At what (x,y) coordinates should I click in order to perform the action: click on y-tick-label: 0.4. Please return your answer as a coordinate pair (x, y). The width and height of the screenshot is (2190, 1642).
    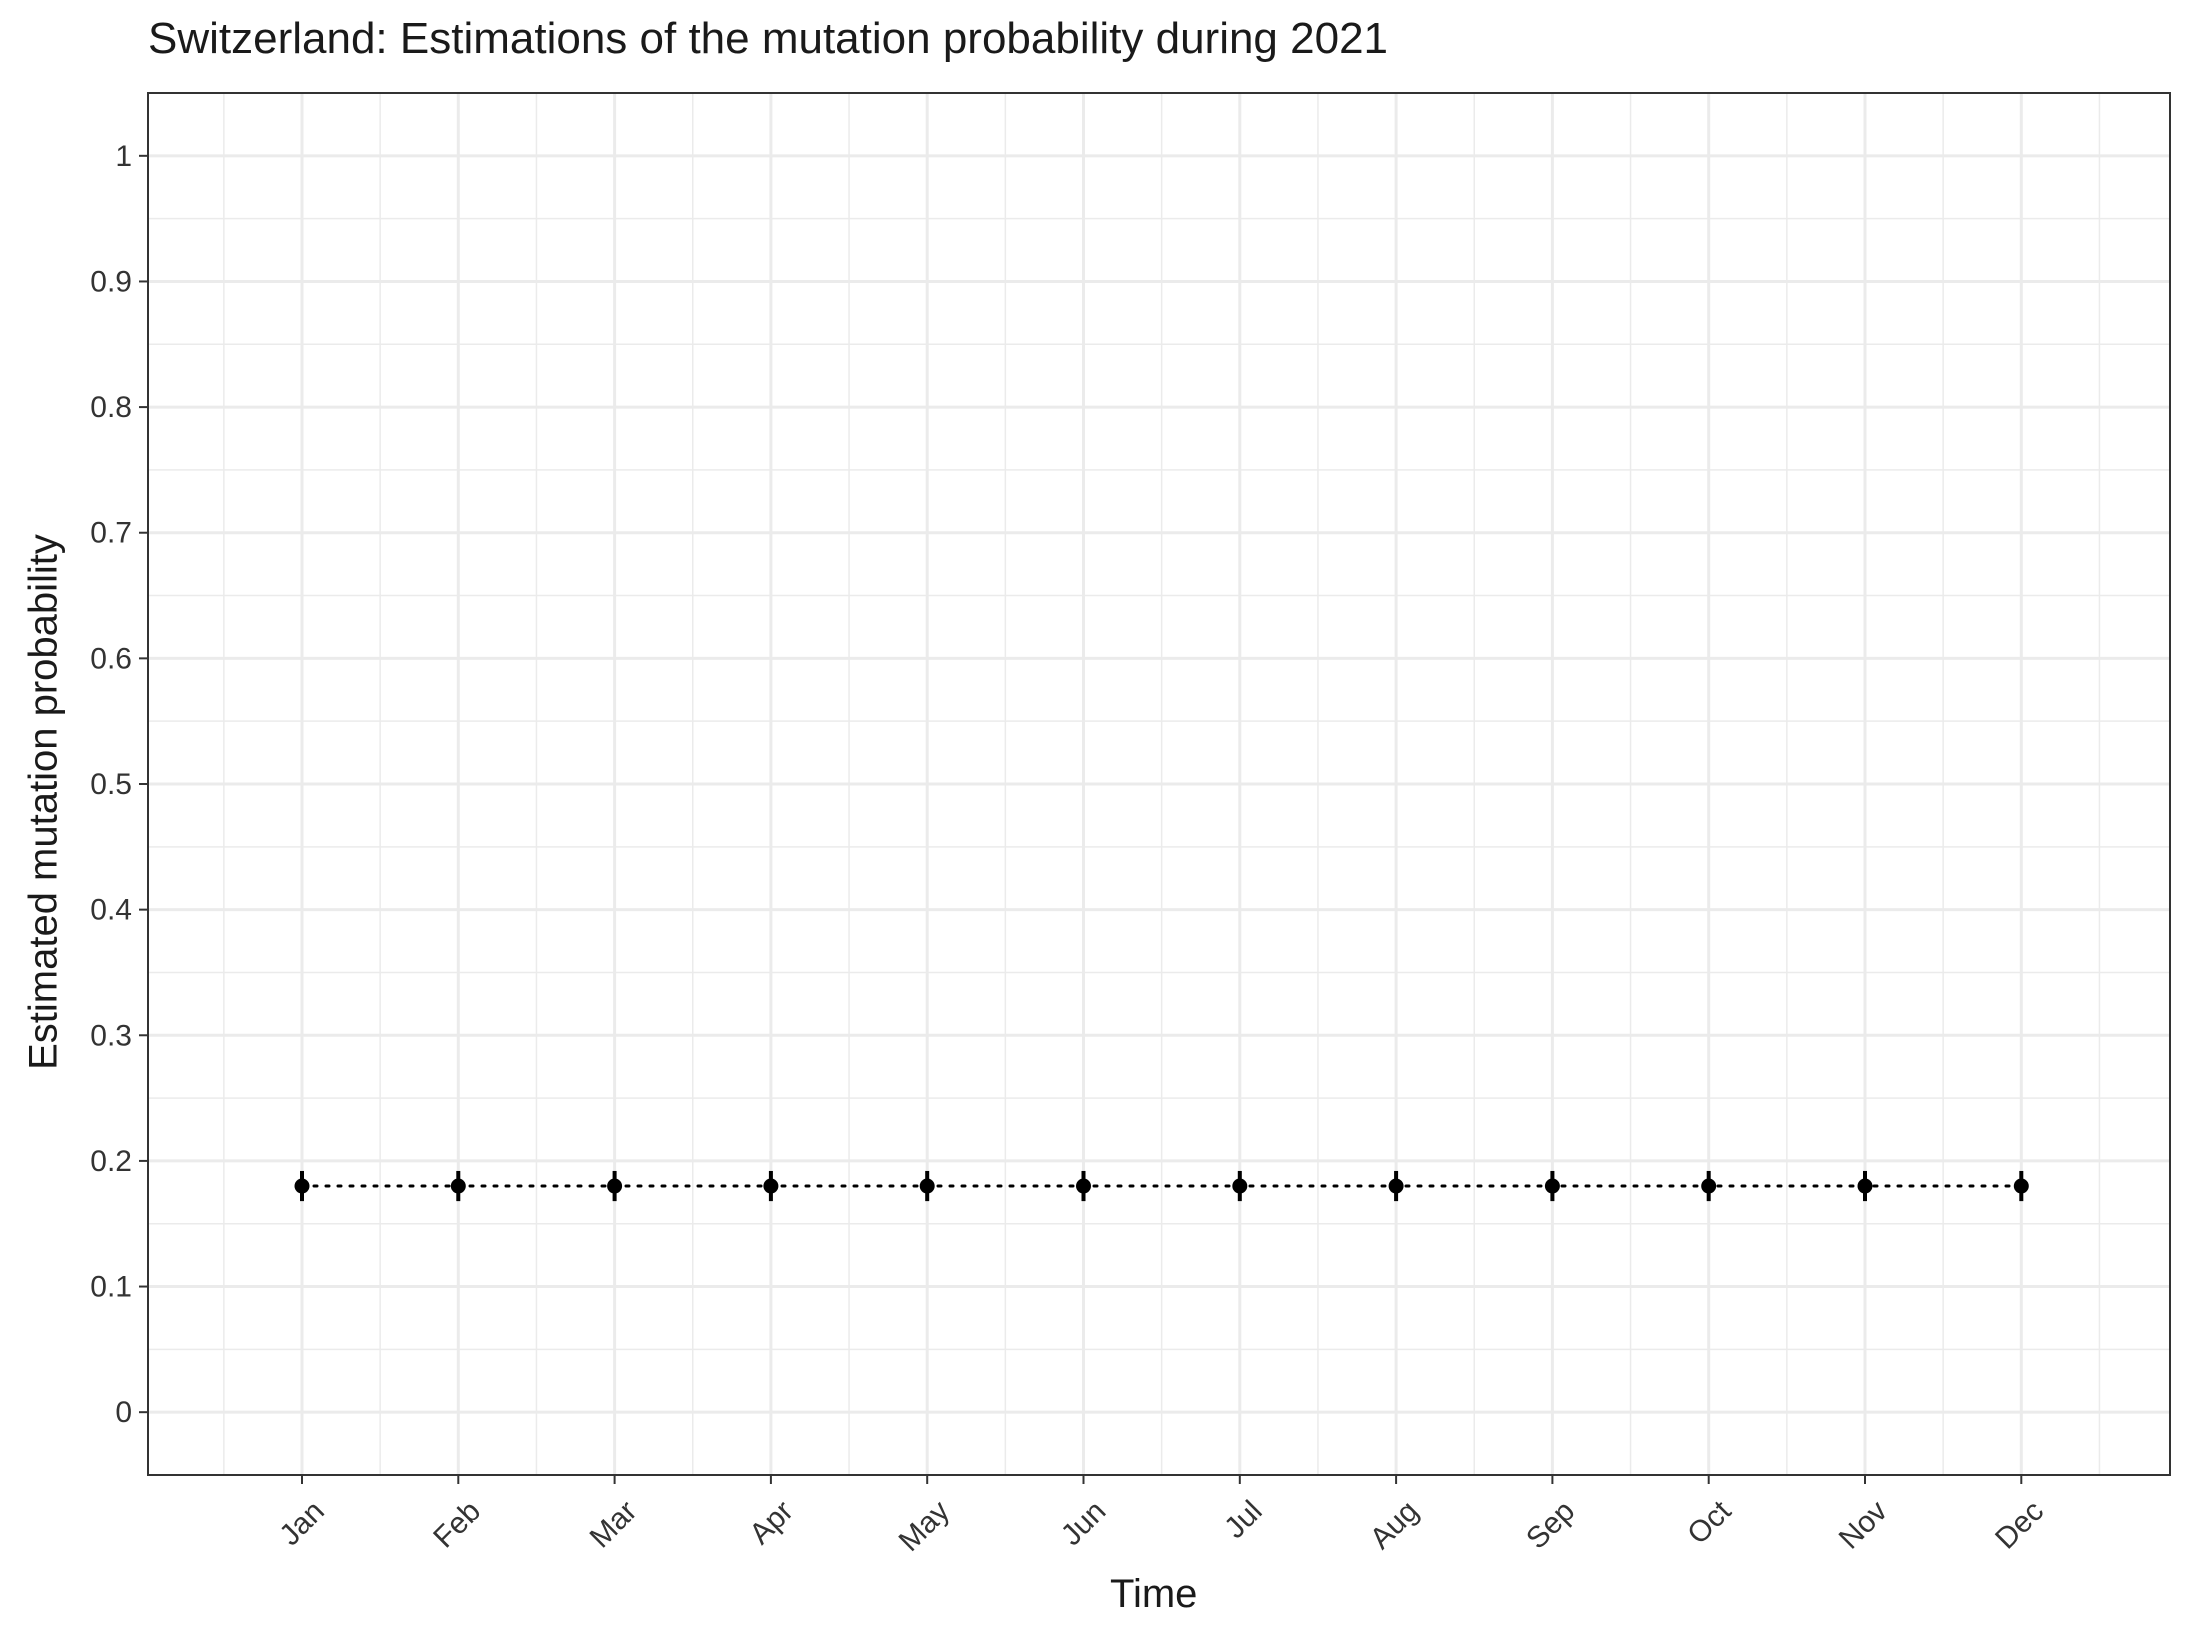
    Looking at the image, I should click on (111, 910).